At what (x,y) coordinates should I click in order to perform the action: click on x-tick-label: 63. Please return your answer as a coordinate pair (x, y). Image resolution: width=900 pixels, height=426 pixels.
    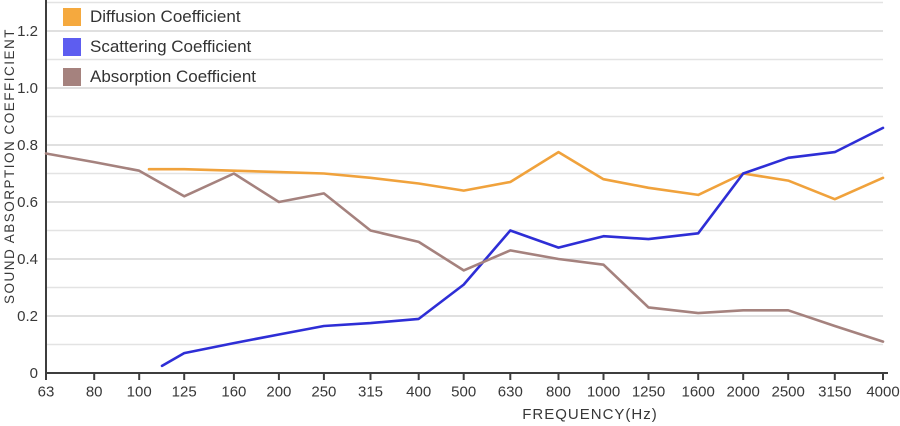
    Looking at the image, I should click on (46, 392).